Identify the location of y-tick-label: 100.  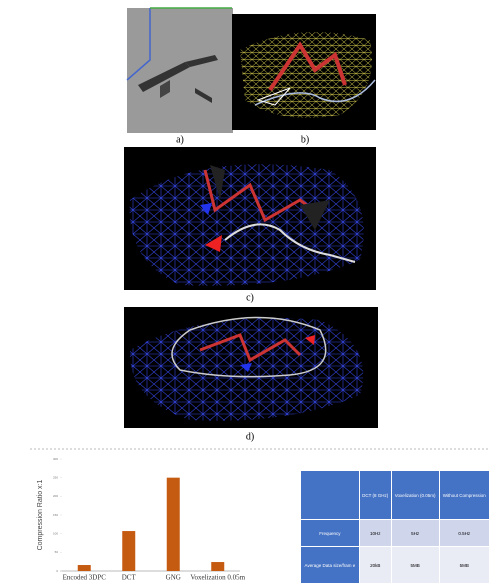
(55, 533).